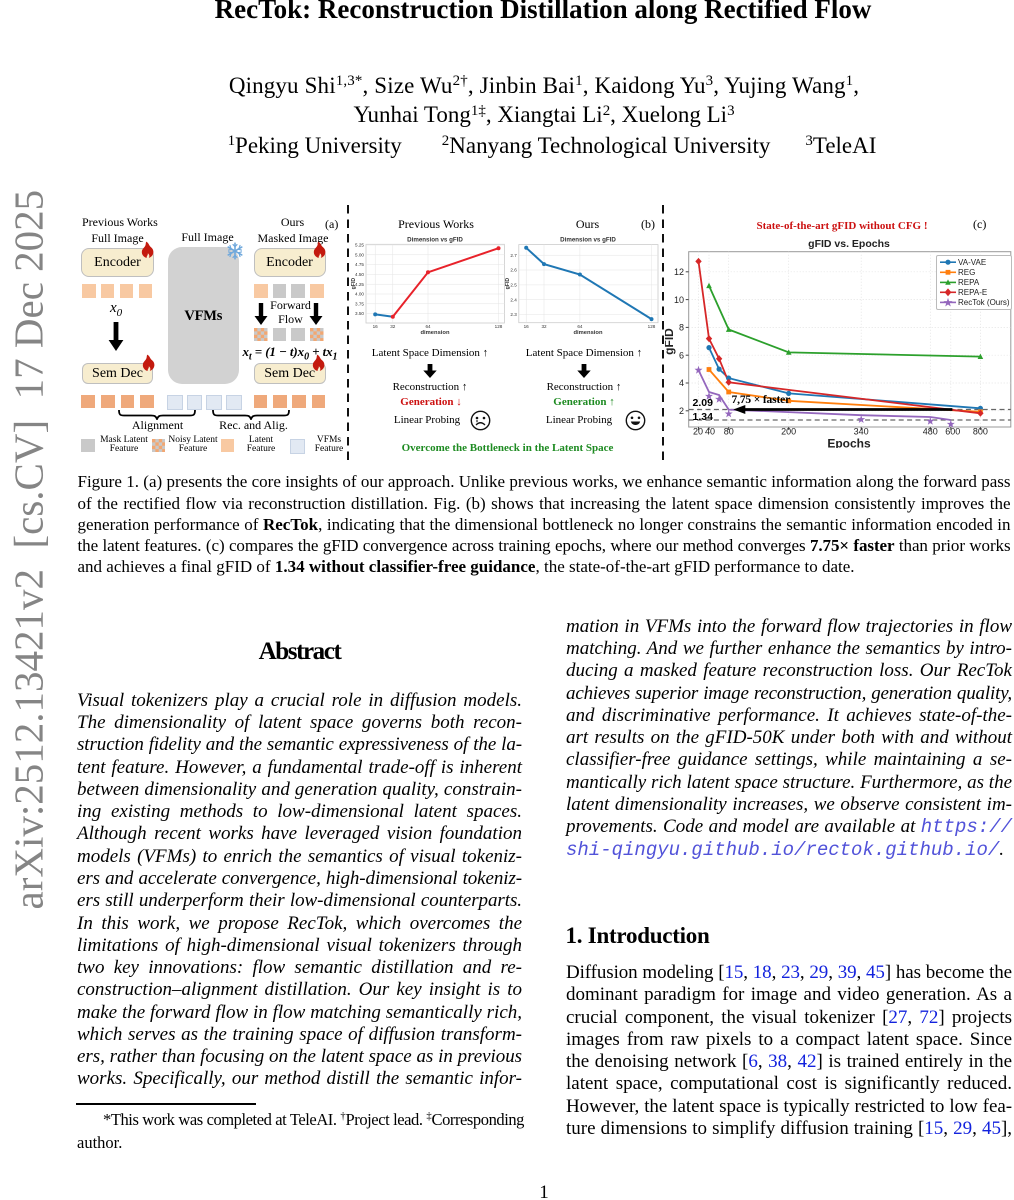 The width and height of the screenshot is (1014, 1200). What do you see at coordinates (679, 272) in the screenshot?
I see `svg-text: 12` at bounding box center [679, 272].